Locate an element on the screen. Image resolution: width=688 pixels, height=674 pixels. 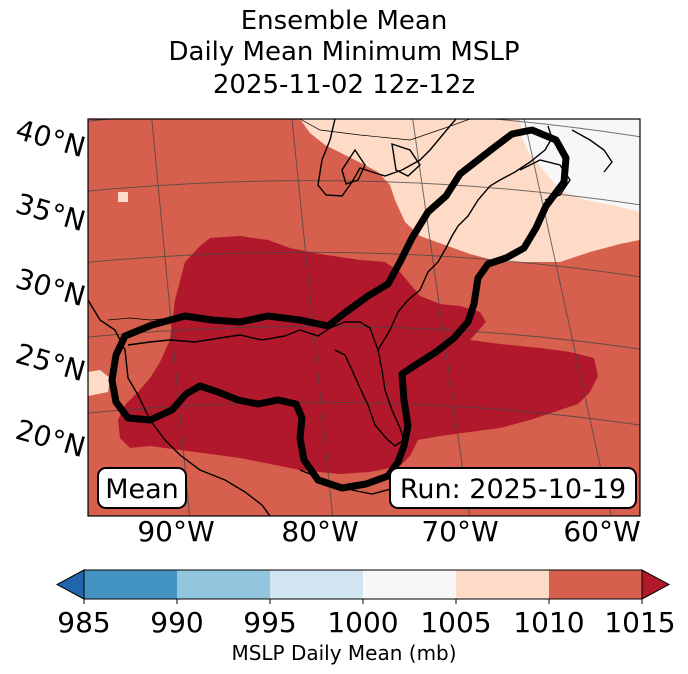
us-gulf-coast is located at coordinates (266, 384).